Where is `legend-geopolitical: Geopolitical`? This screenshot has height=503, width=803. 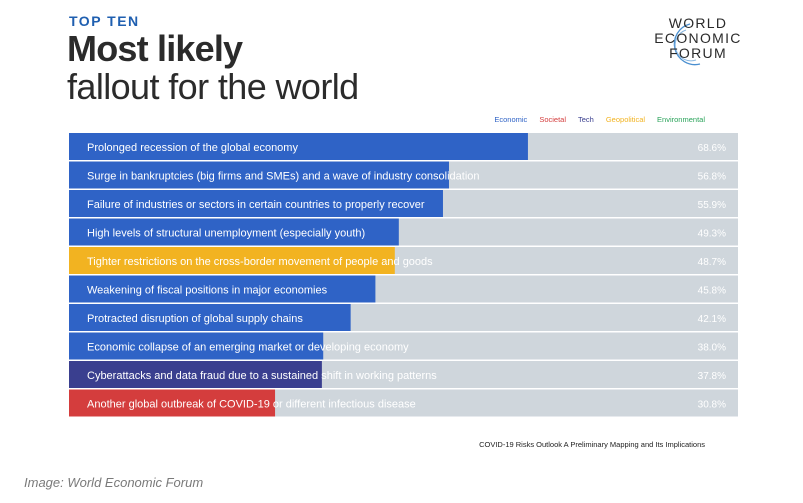
legend-geopolitical: Geopolitical is located at coordinates (625, 119).